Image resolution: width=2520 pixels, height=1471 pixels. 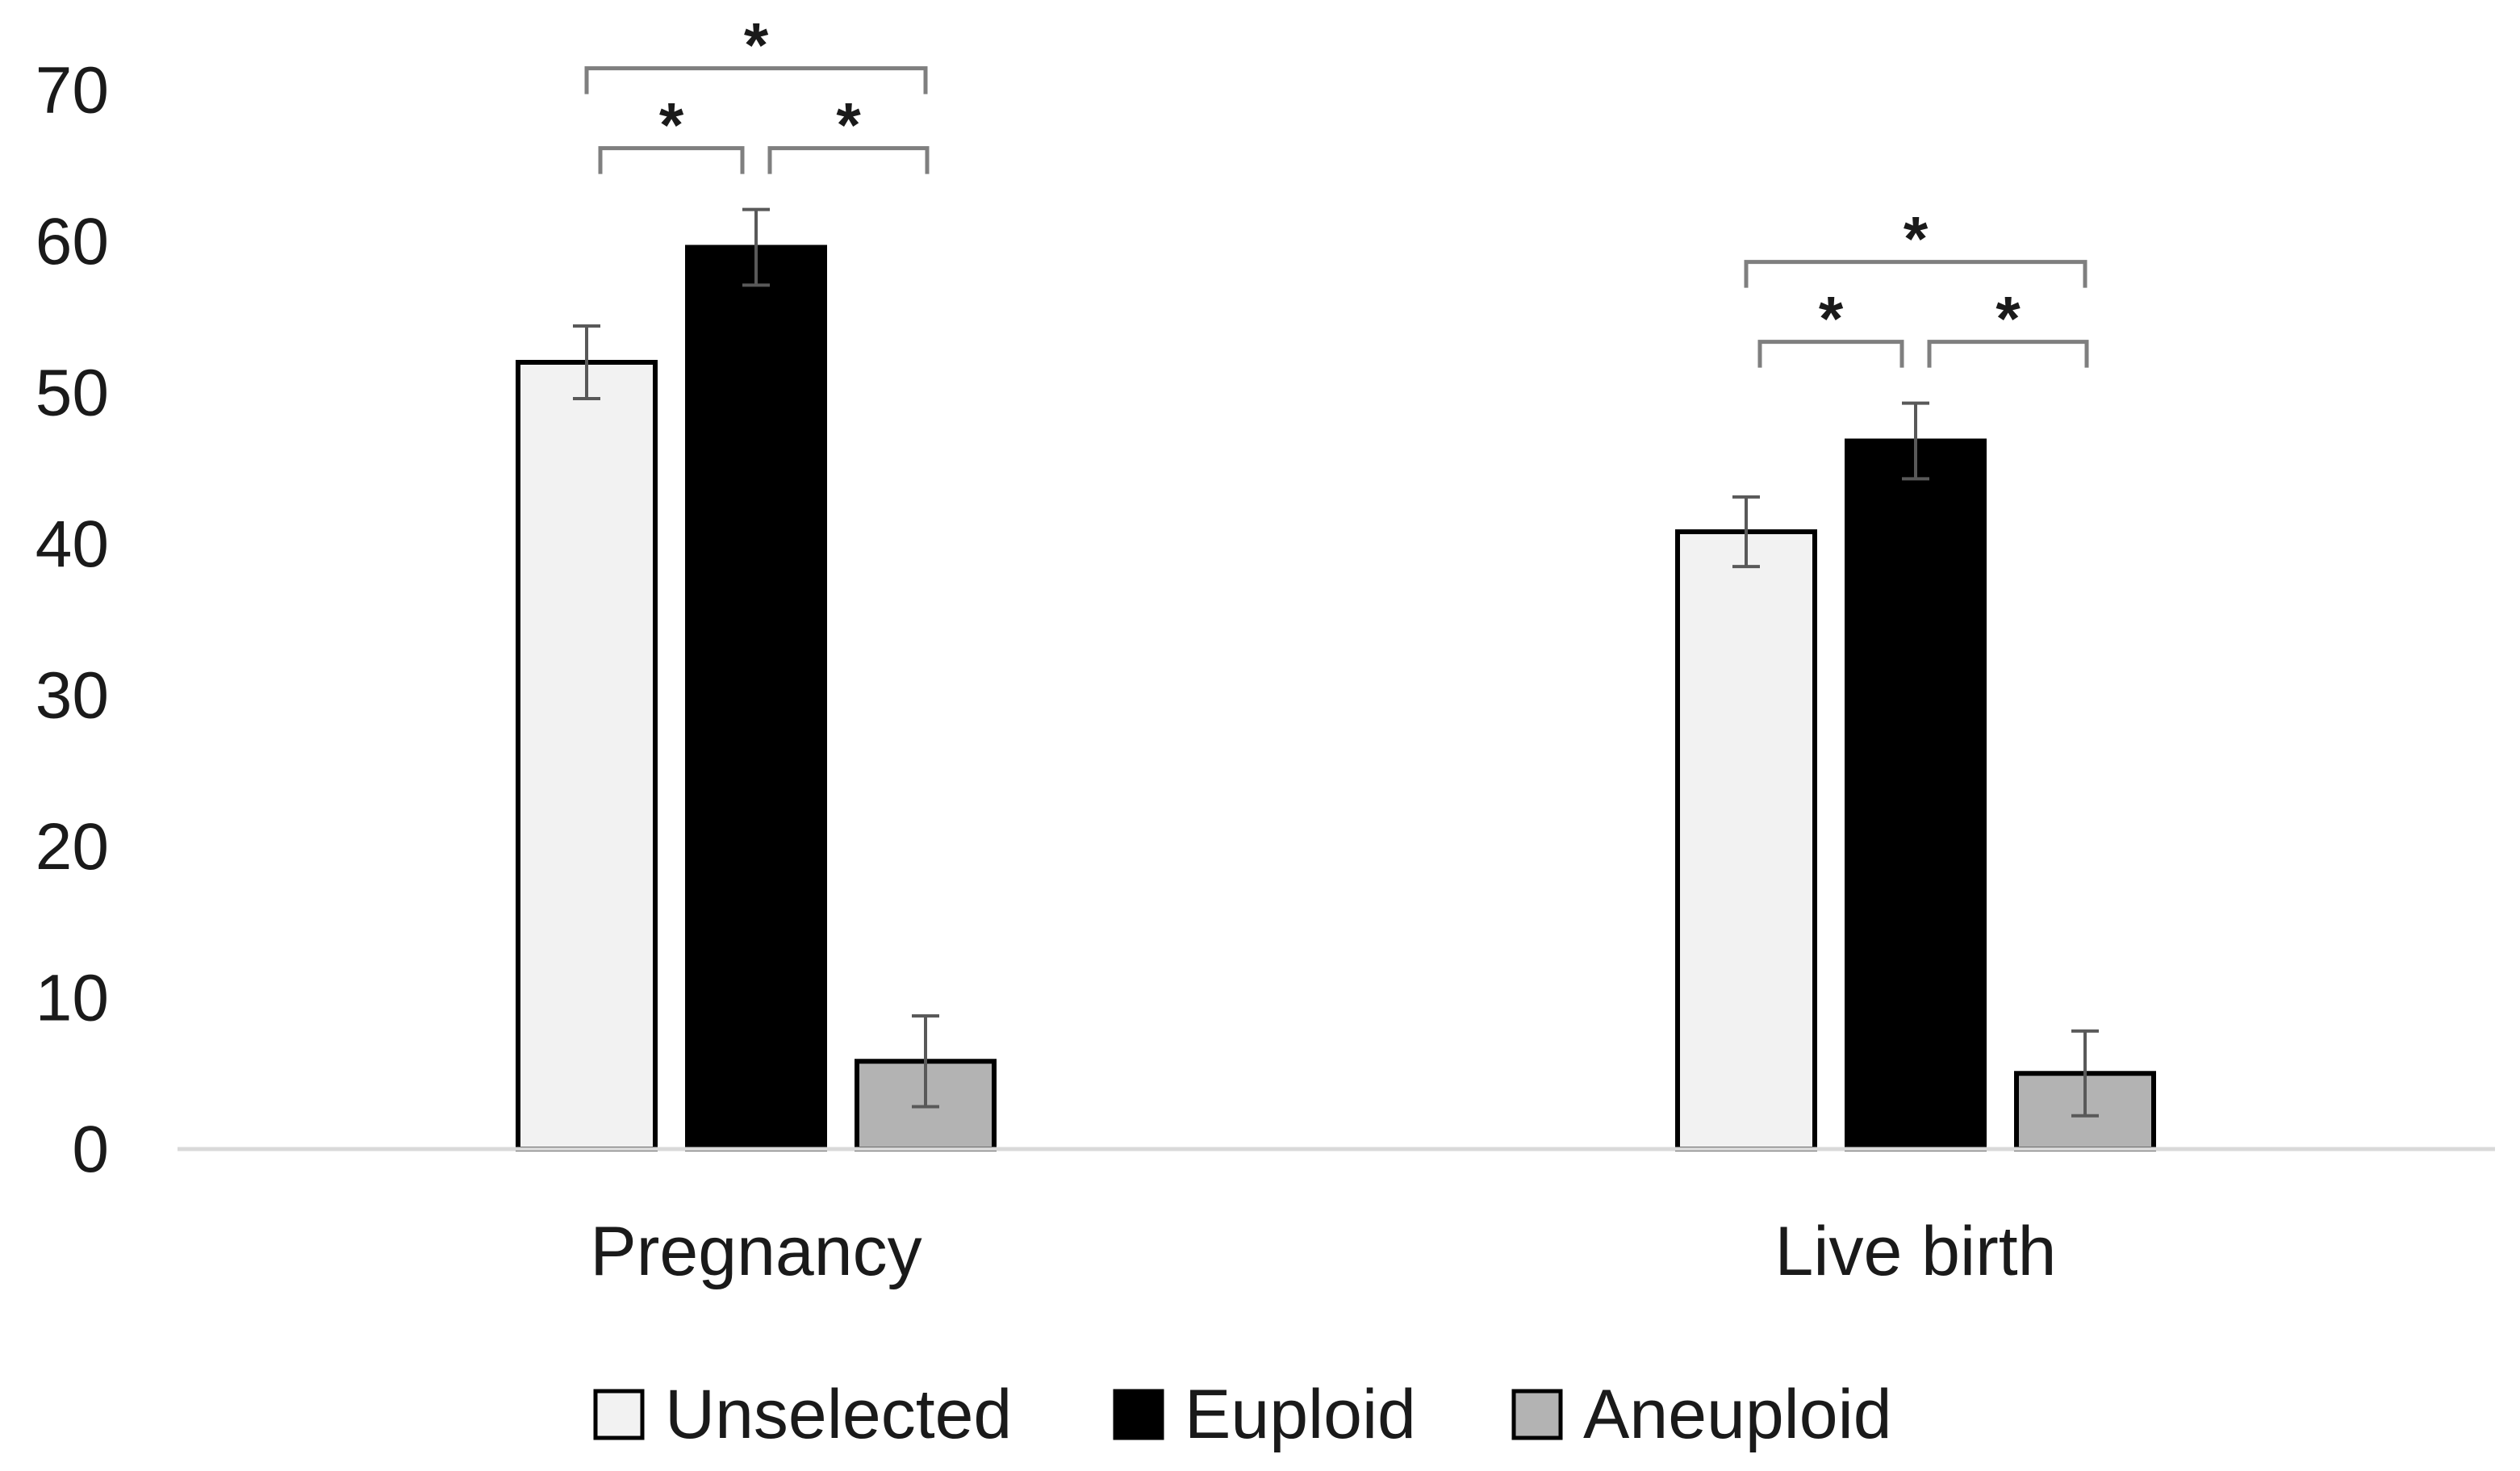 I want to click on legend-label-unselected: Unselected, so click(x=838, y=1415).